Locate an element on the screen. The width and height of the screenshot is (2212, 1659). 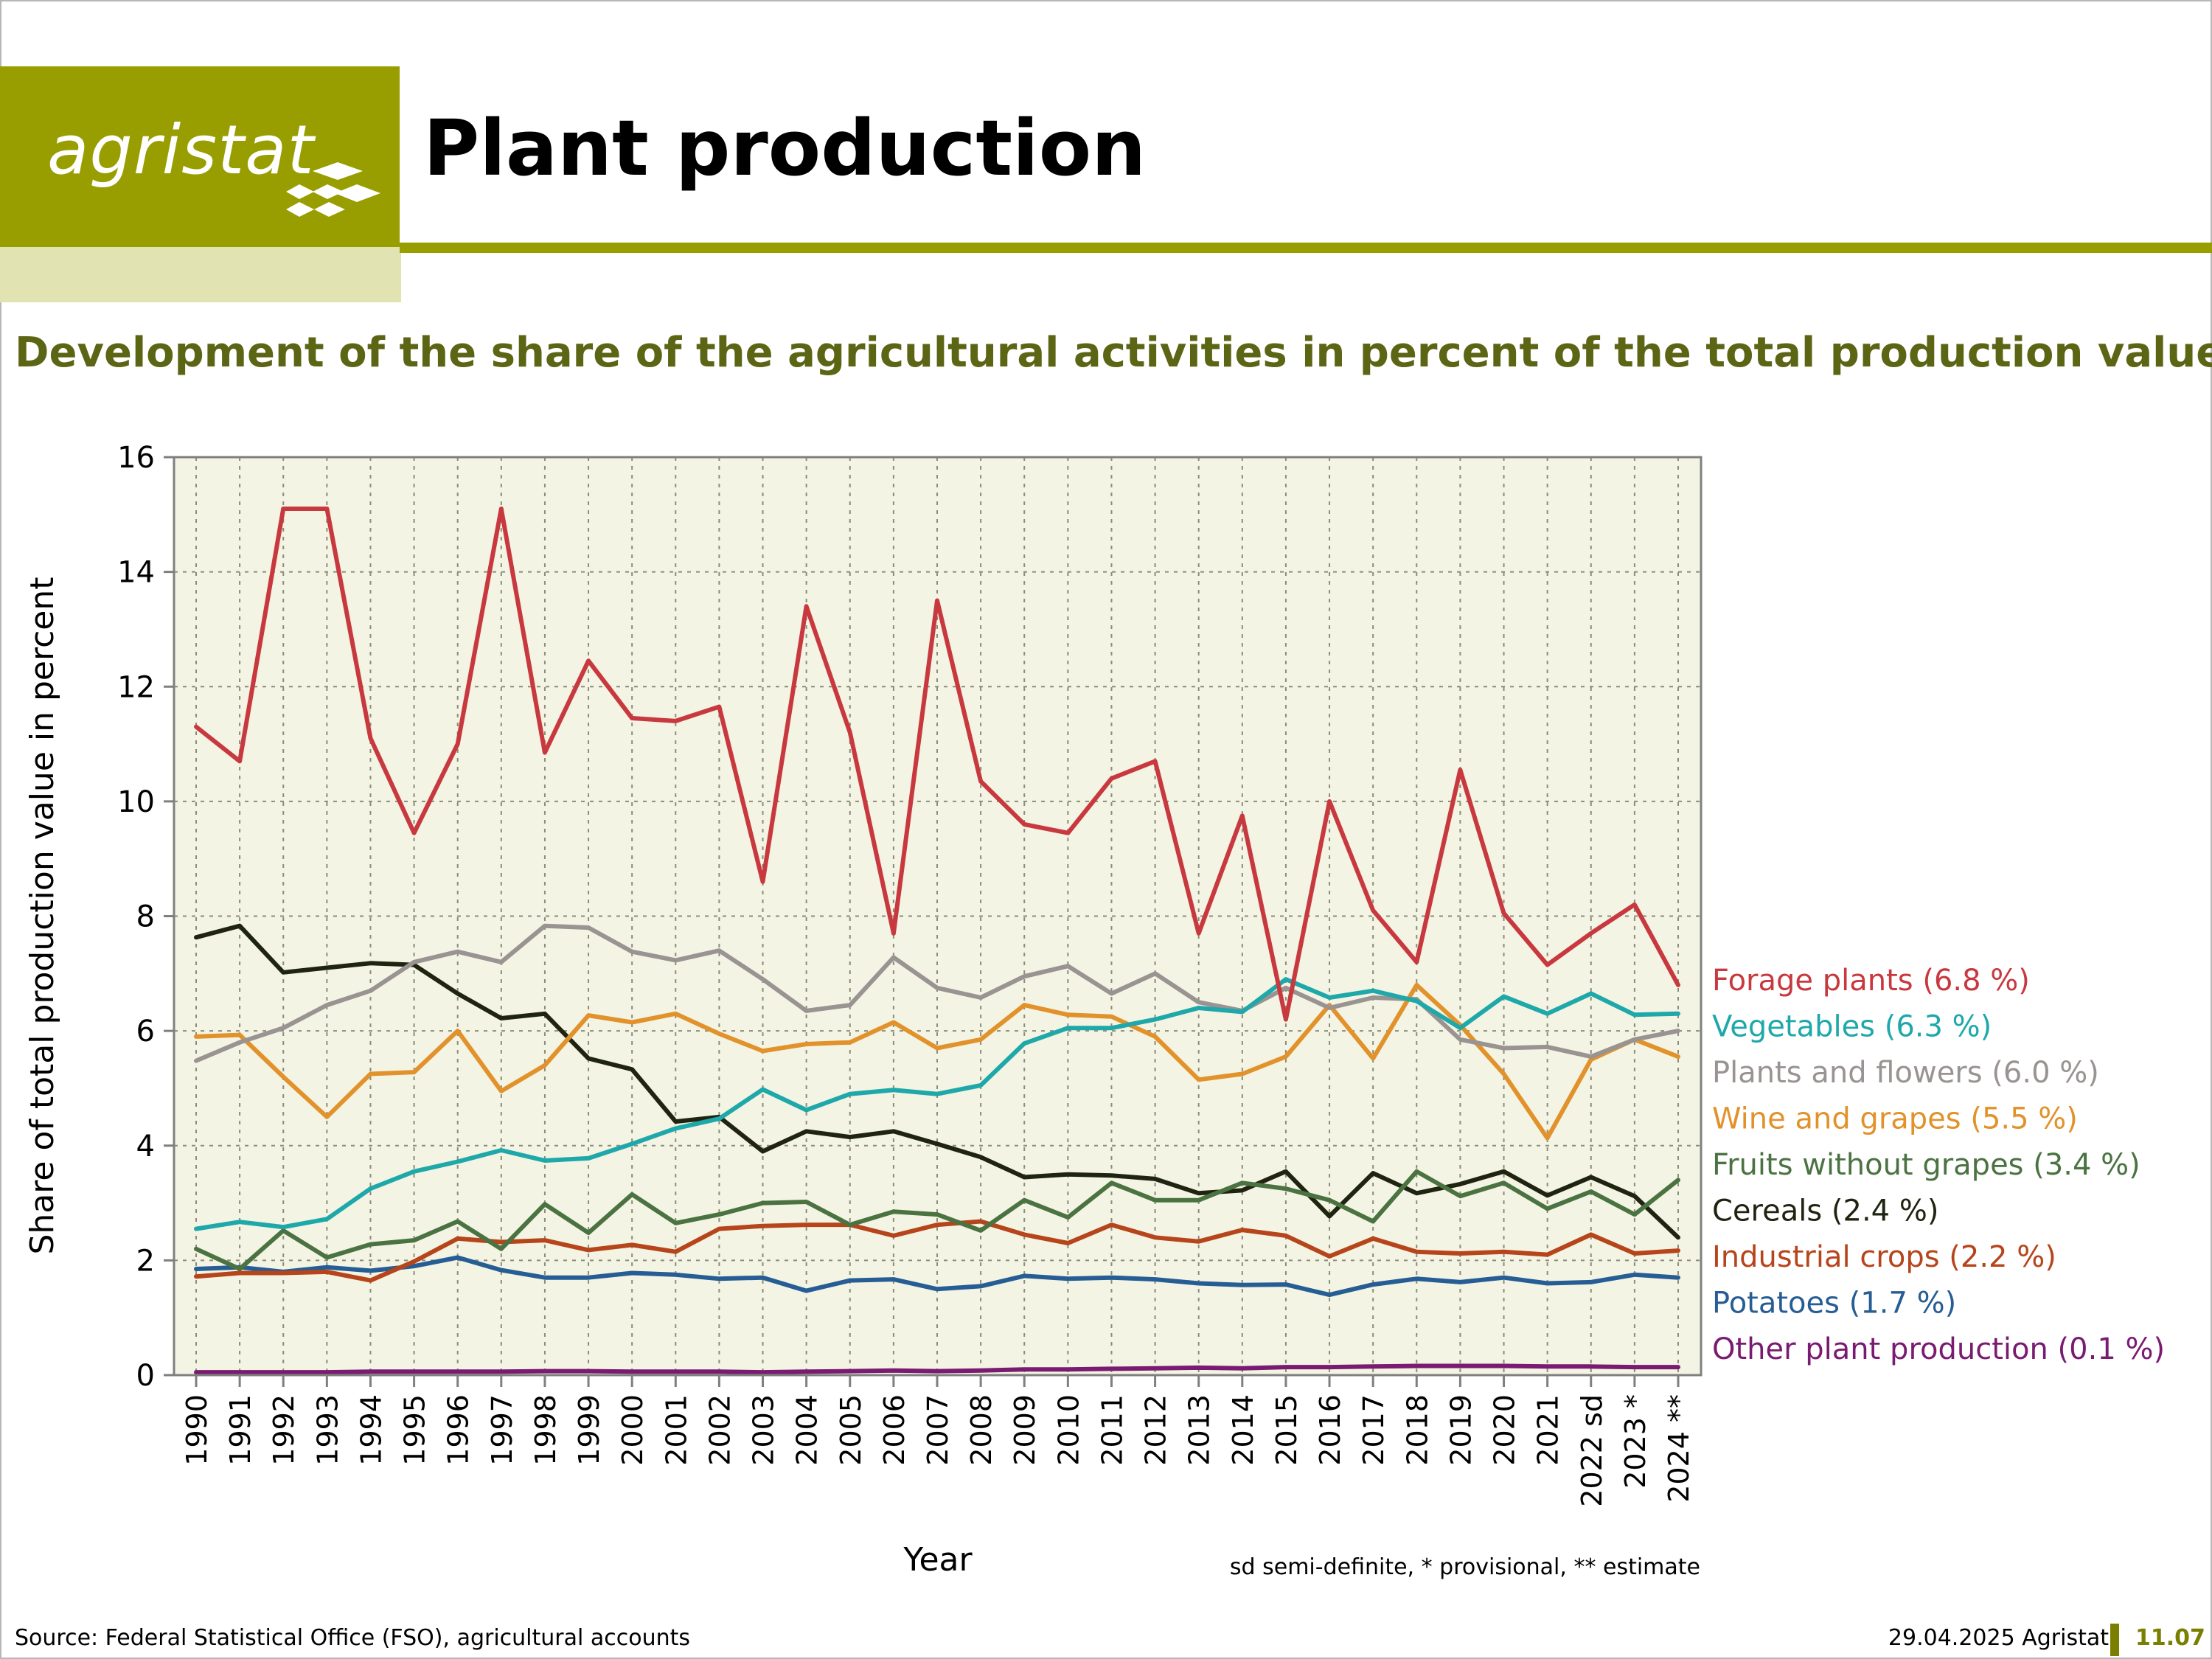
legend-entry: Other plant production (0.1 %) is located at coordinates (1938, 1349).